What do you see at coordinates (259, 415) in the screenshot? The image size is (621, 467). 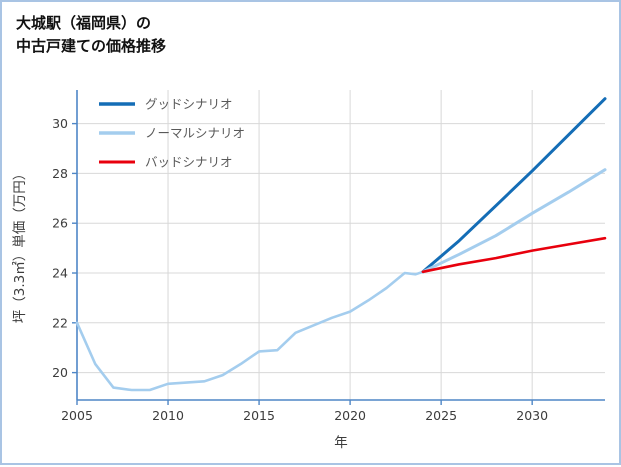 I see `x-tick-label: 2015` at bounding box center [259, 415].